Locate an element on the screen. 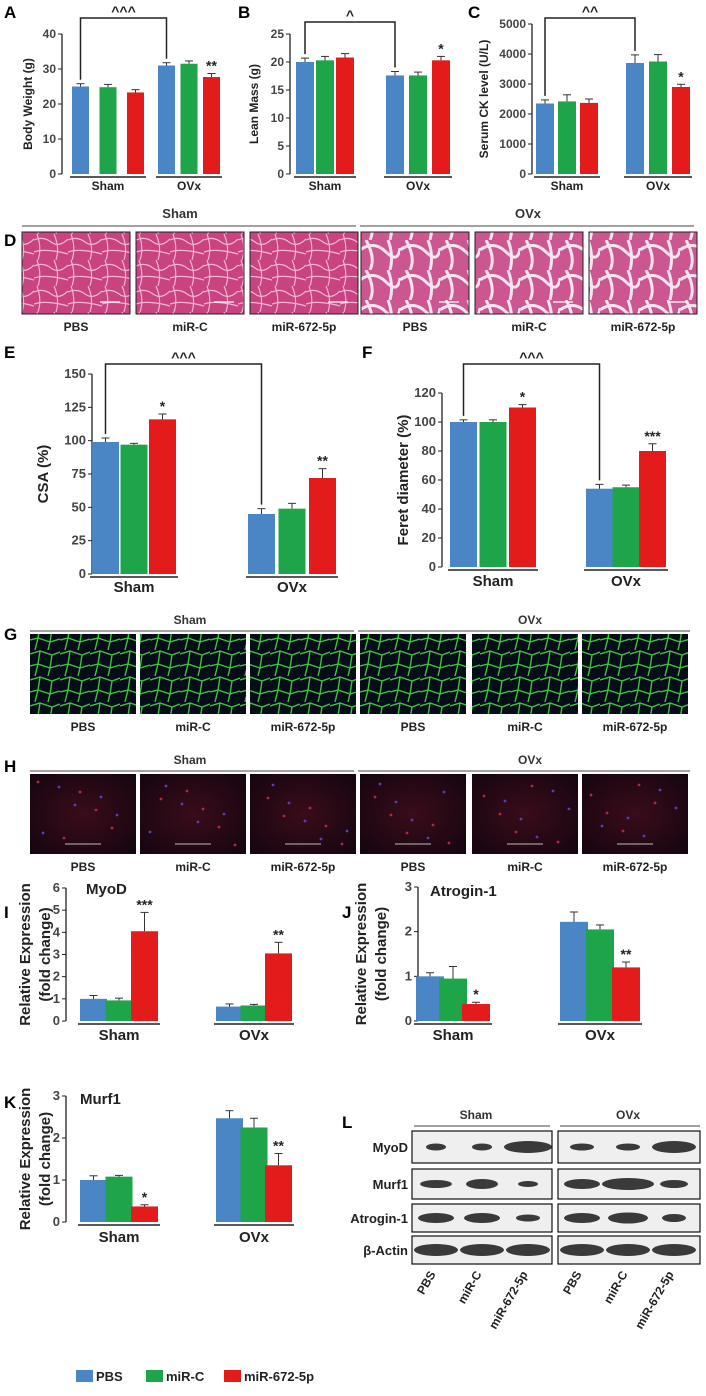  y-tick-label: 15 is located at coordinates (278, 90).